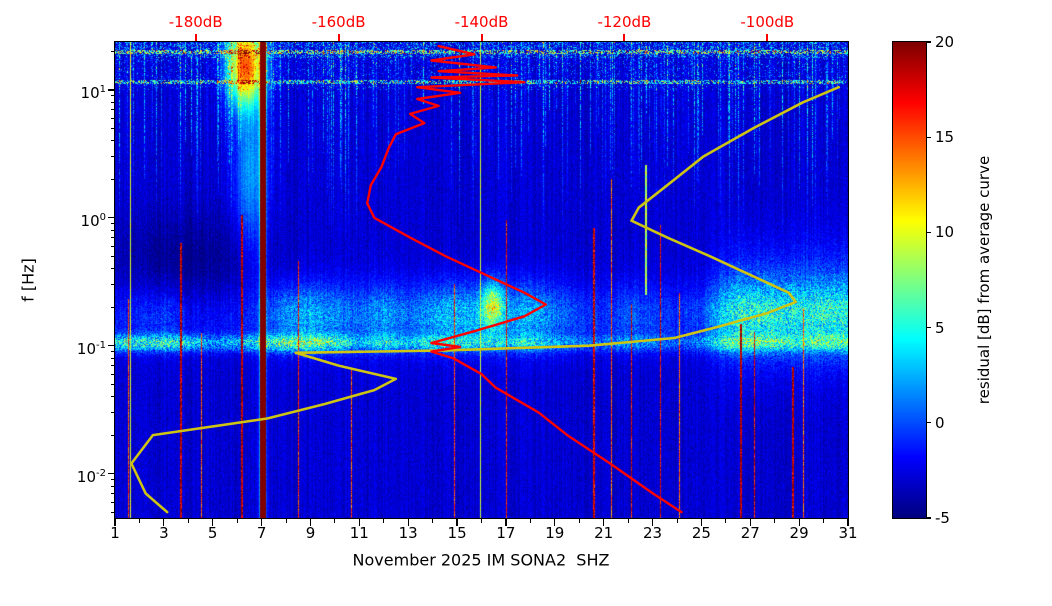 The image size is (1052, 606). What do you see at coordinates (555, 533) in the screenshot?
I see `x-tick-label: 19` at bounding box center [555, 533].